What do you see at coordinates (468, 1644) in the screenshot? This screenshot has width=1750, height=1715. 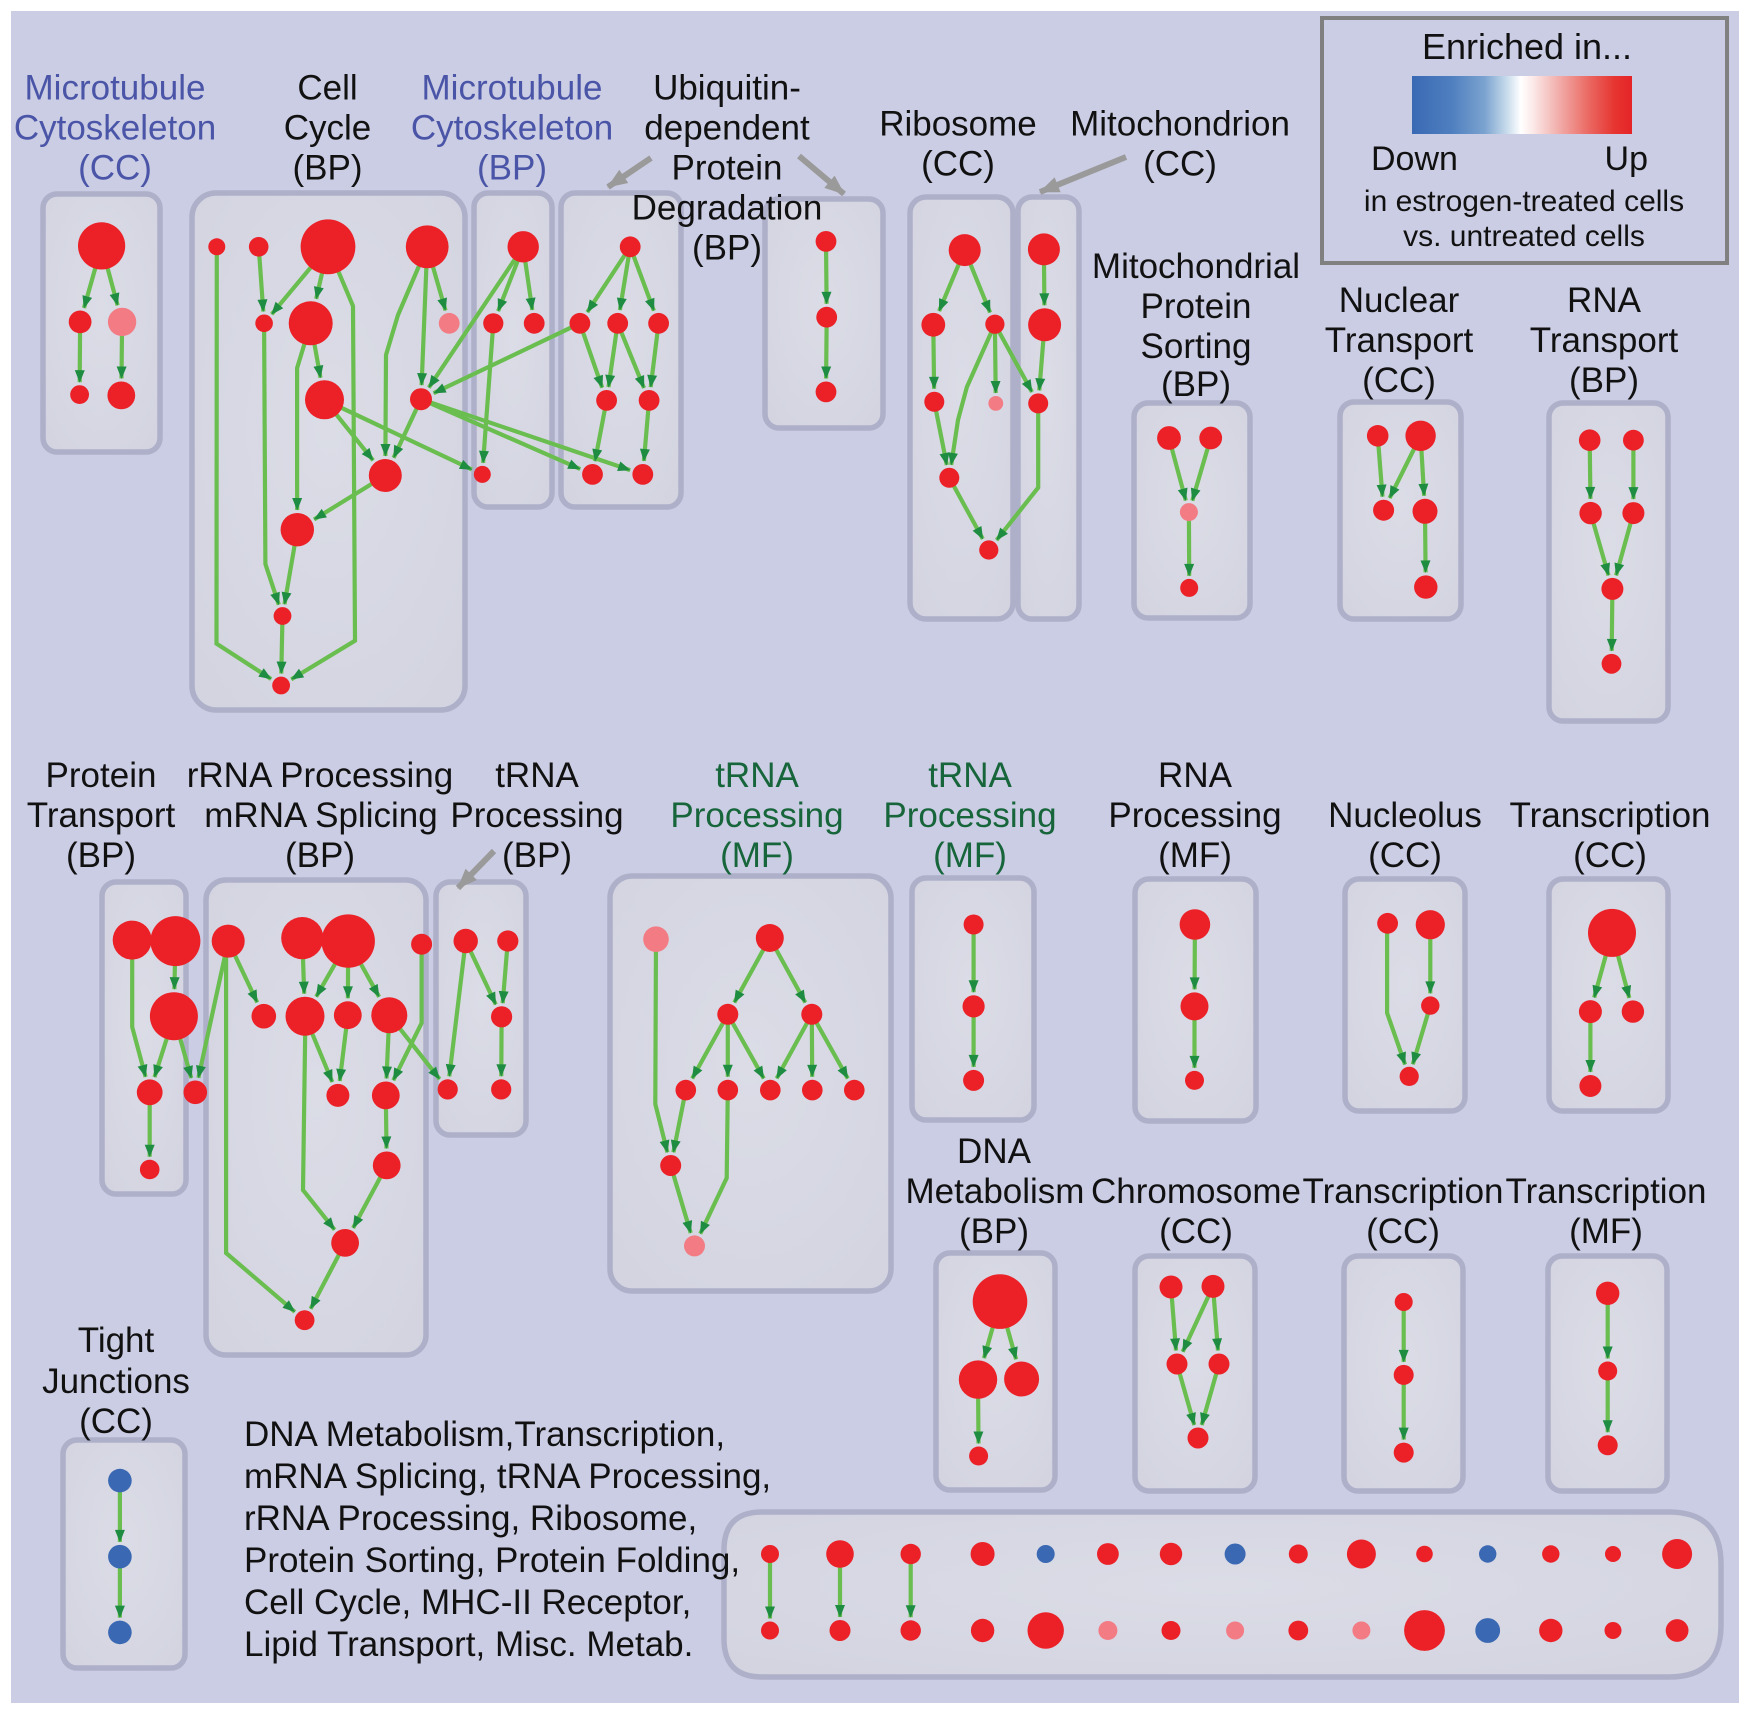 I see `svg-text: Lipid Transport, Misc. Metab.` at bounding box center [468, 1644].